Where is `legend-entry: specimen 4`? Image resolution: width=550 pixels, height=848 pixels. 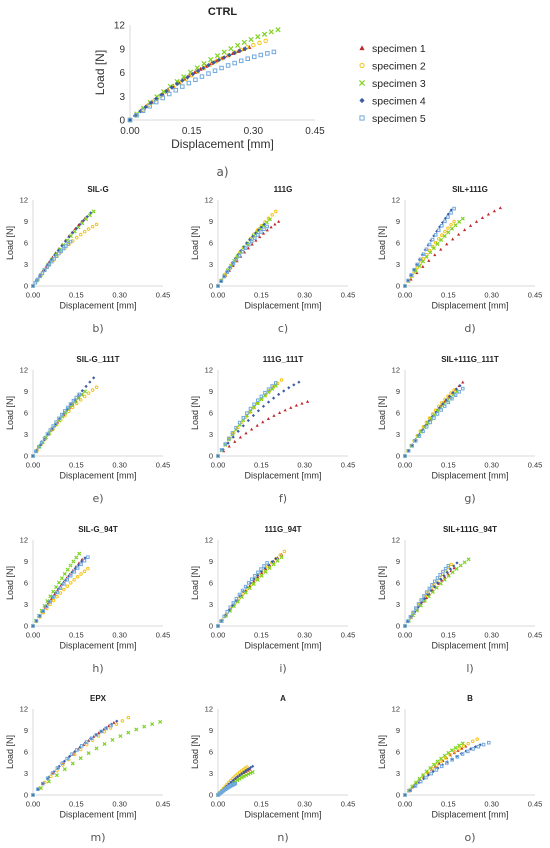
legend-entry: specimen 4 is located at coordinates (399, 102).